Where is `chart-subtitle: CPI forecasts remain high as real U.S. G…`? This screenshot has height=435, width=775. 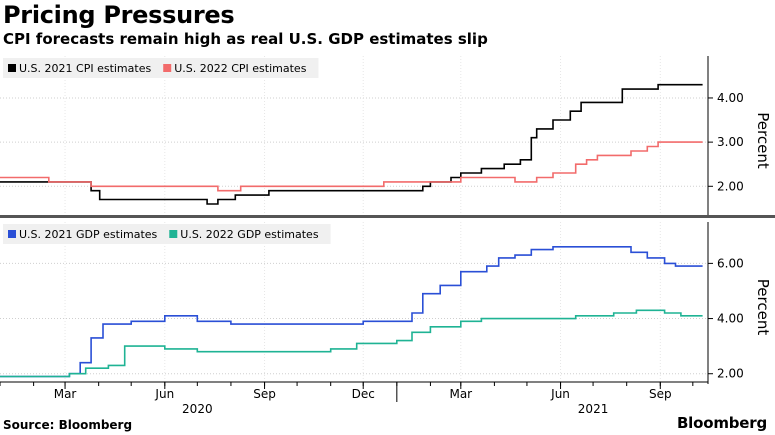 chart-subtitle: CPI forecasts remain high as real U.S. G… is located at coordinates (245, 39).